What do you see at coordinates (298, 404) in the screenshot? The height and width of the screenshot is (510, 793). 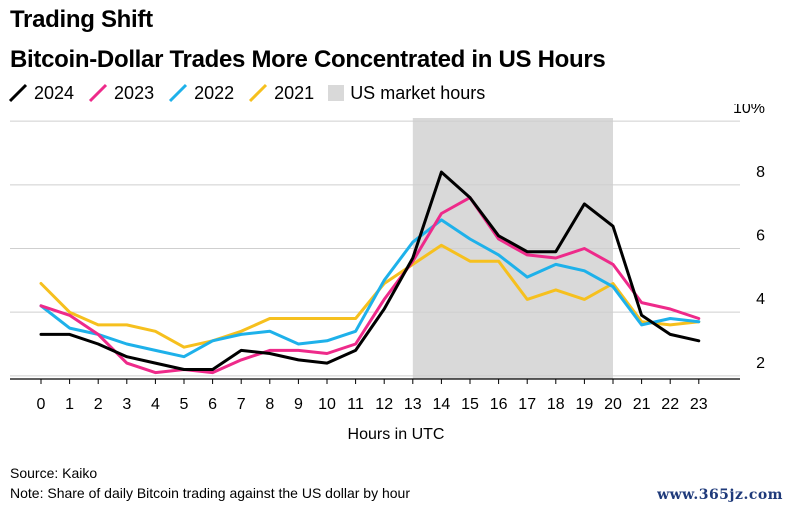 I see `x-tick-label: 9` at bounding box center [298, 404].